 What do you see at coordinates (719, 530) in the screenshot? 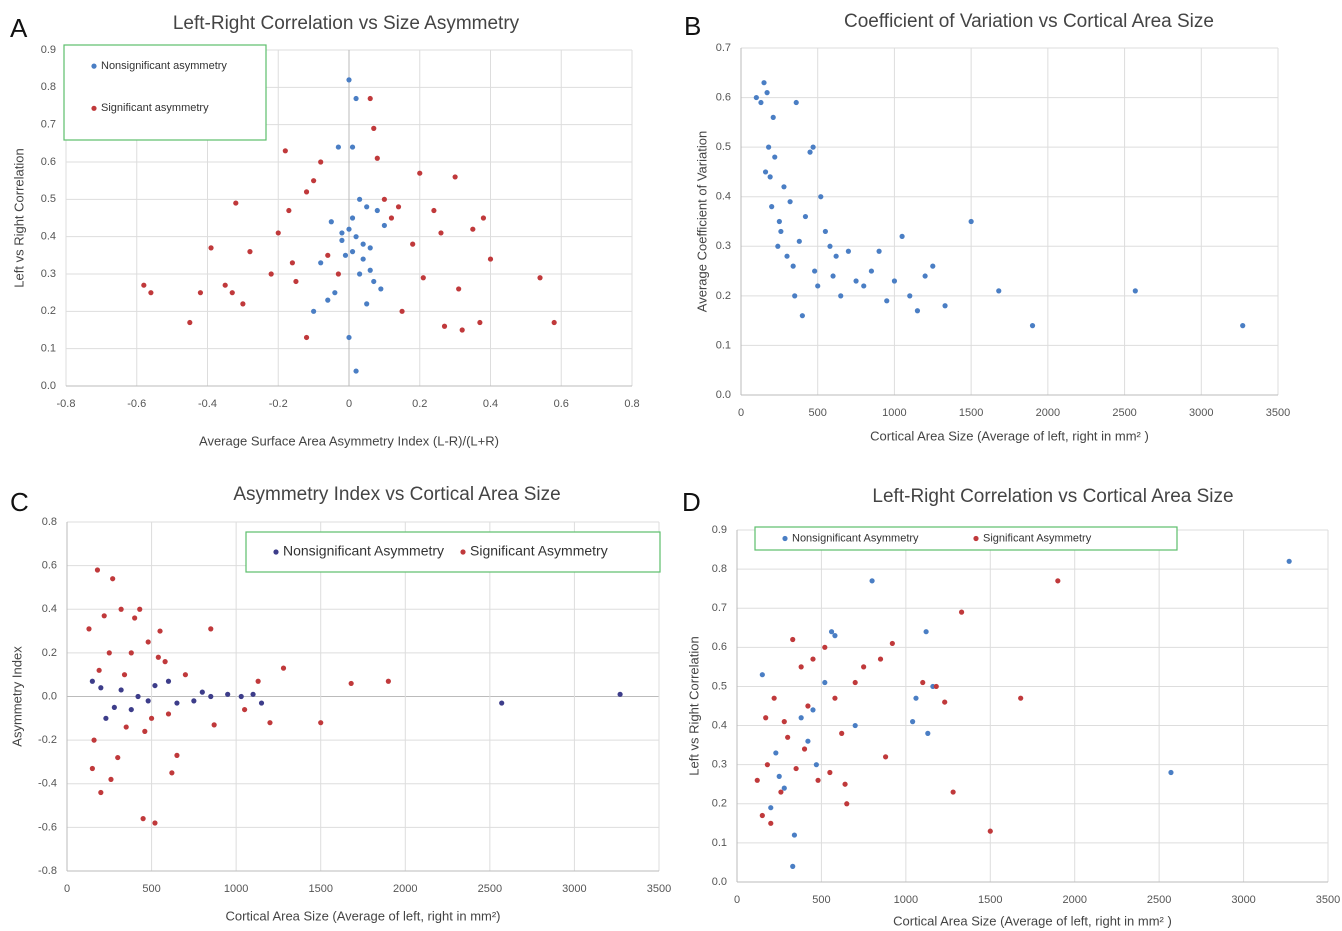
I see `y-tick-label: 0.9` at bounding box center [719, 530].